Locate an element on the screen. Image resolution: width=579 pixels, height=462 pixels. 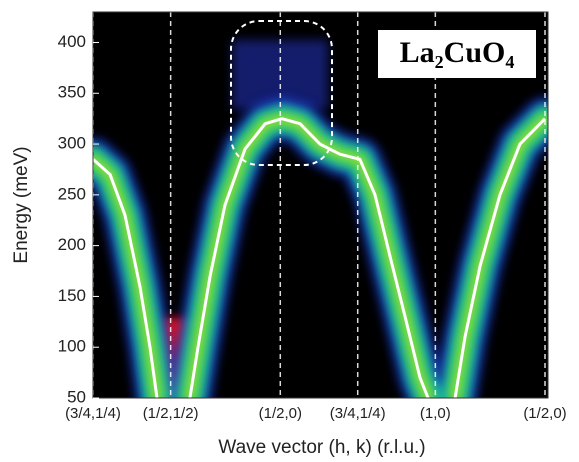
x-tick-label: (1/2,1/2) is located at coordinates (171, 413).